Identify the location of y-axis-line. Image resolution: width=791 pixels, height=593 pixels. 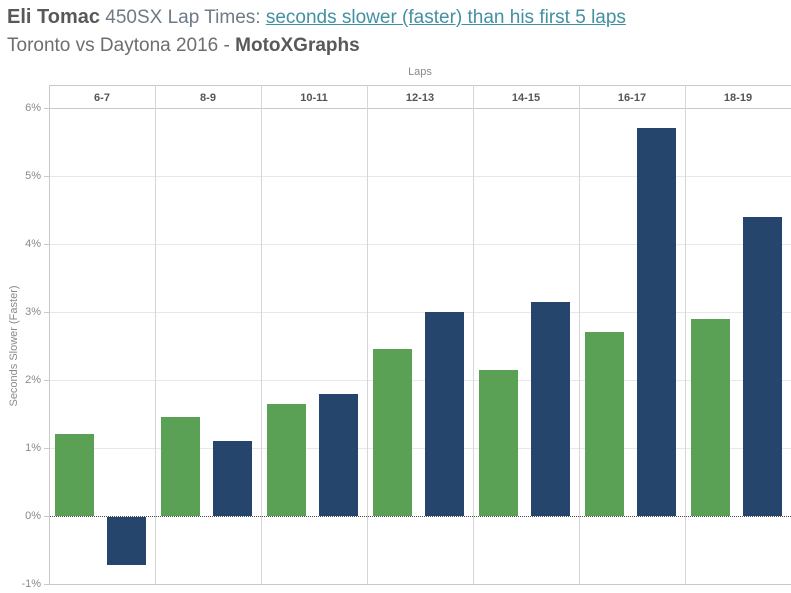
(49, 334).